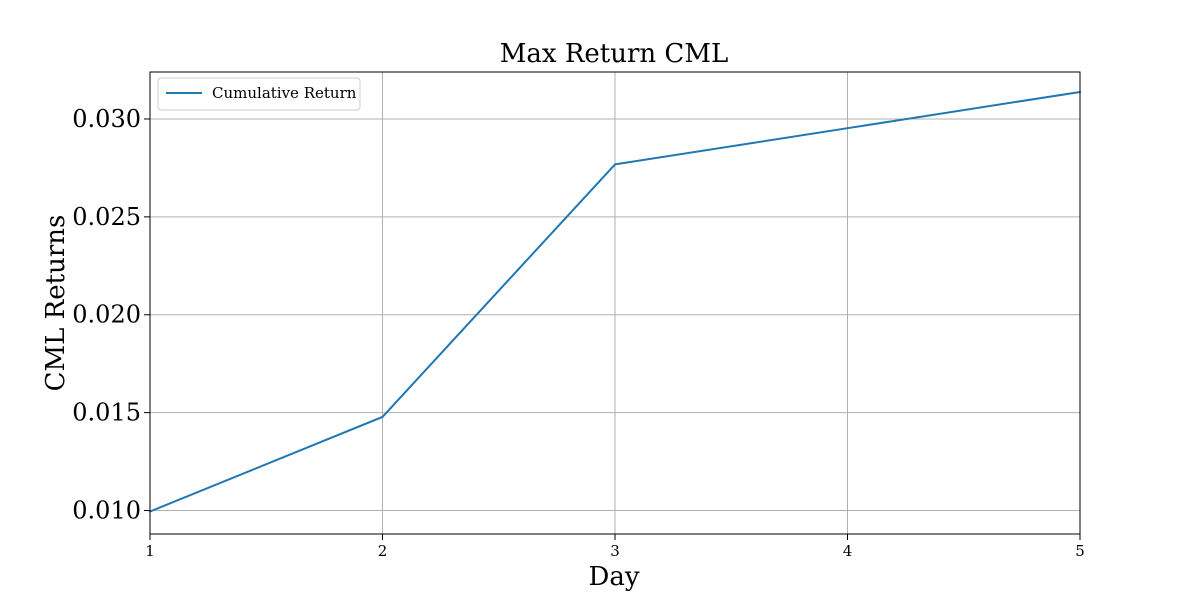  What do you see at coordinates (615, 551) in the screenshot?
I see `x-tick-label: 3` at bounding box center [615, 551].